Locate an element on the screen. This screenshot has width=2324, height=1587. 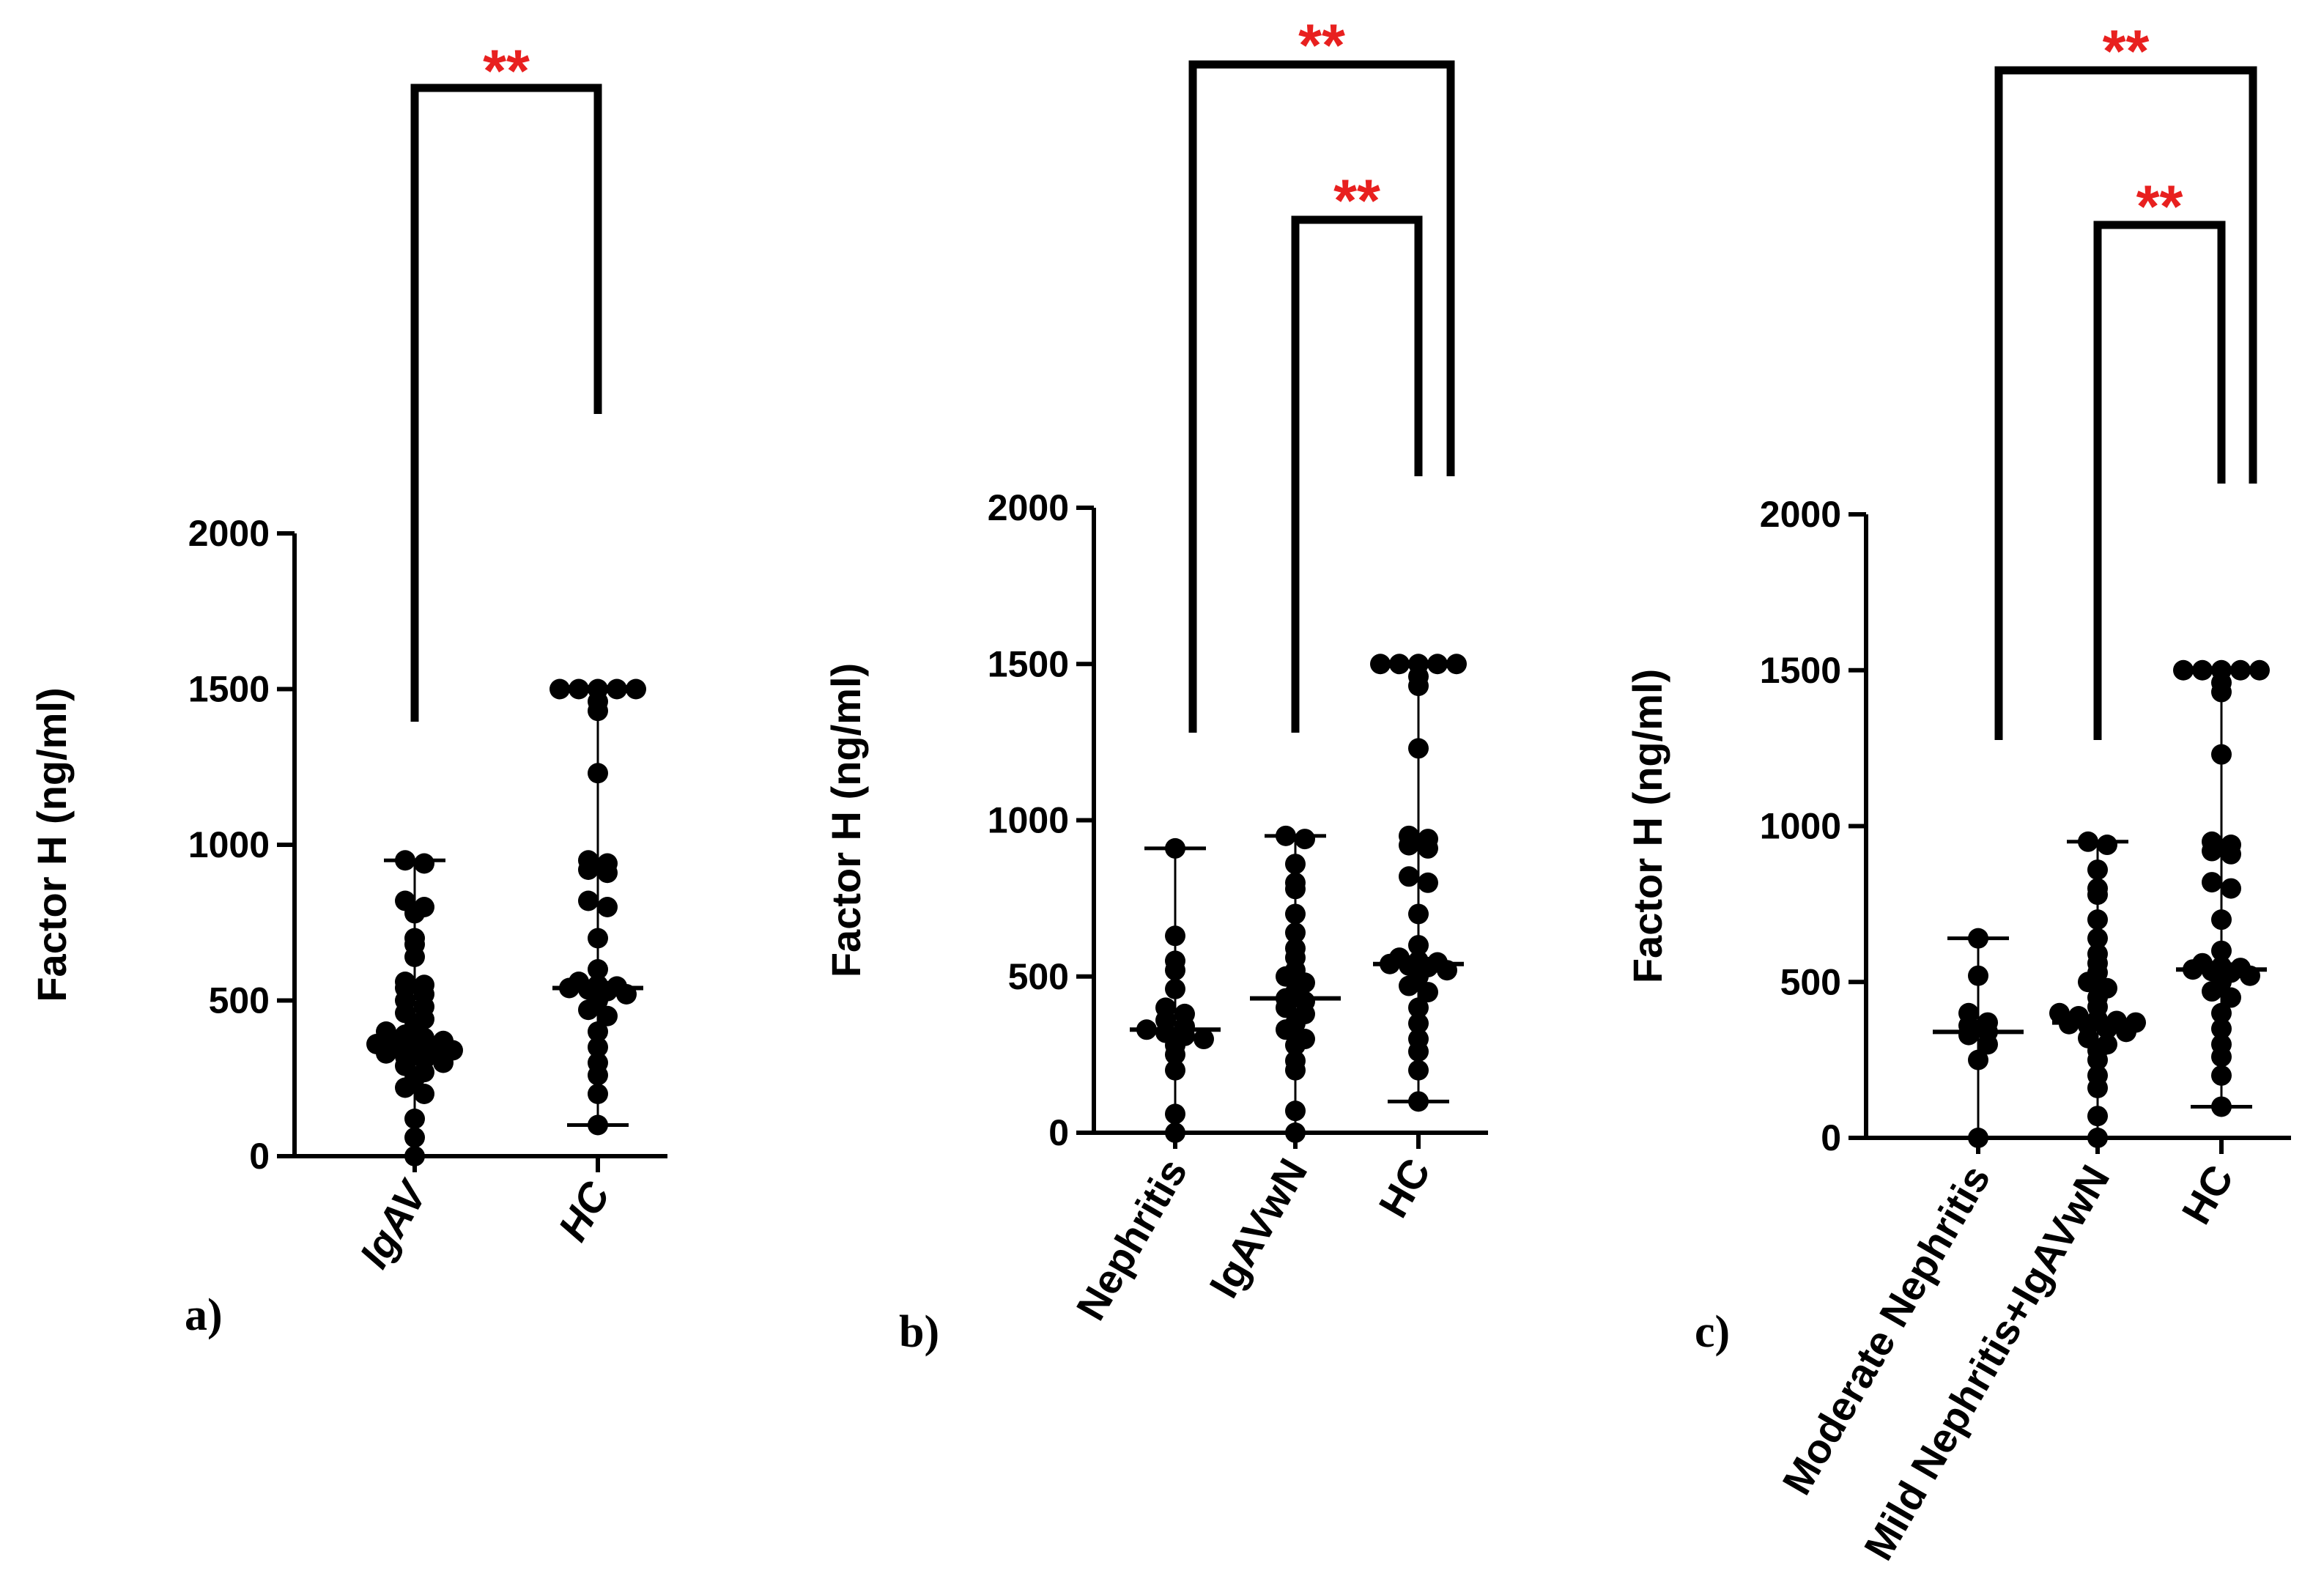
x-category-label: Mild Nephritis+IgAVwN is located at coordinates (1987, 1363).